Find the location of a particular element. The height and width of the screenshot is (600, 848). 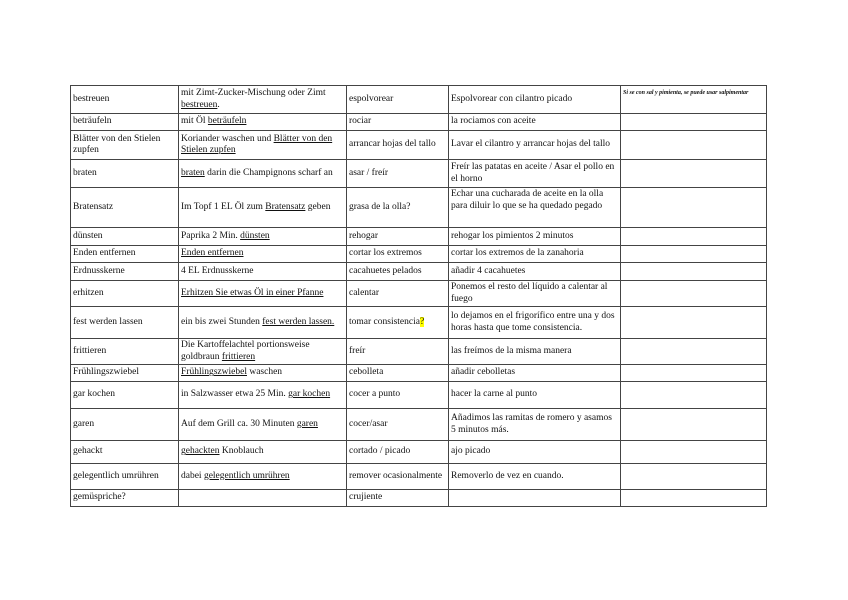

german-example-cell is located at coordinates (262, 498).